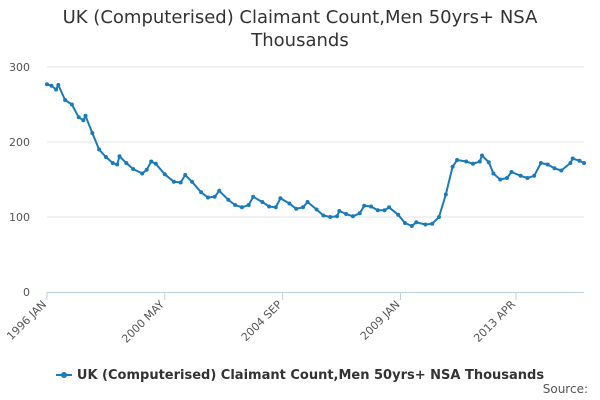 The height and width of the screenshot is (400, 600). Describe the element at coordinates (19, 142) in the screenshot. I see `y-tick-label: 200` at that location.